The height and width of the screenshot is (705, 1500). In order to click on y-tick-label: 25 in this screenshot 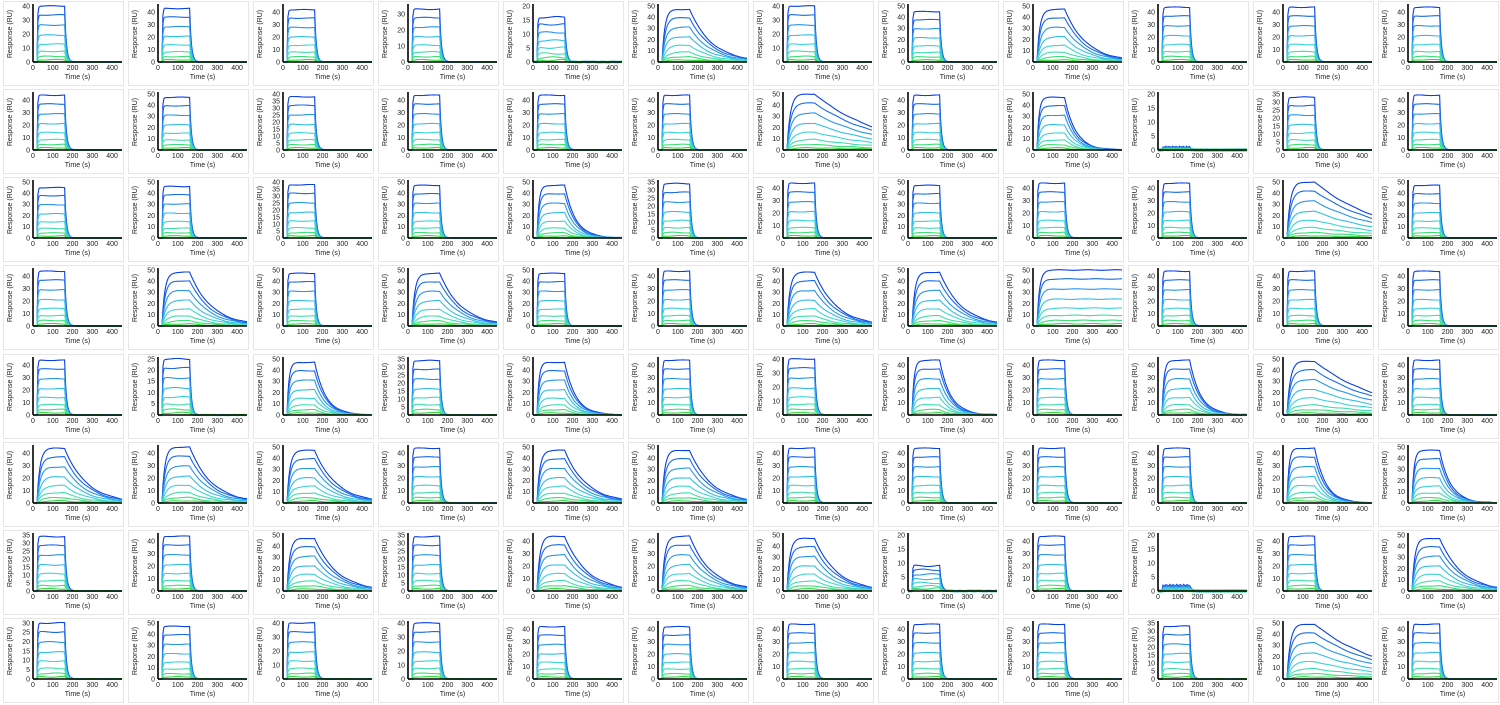, I will do `click(1276, 110)`.